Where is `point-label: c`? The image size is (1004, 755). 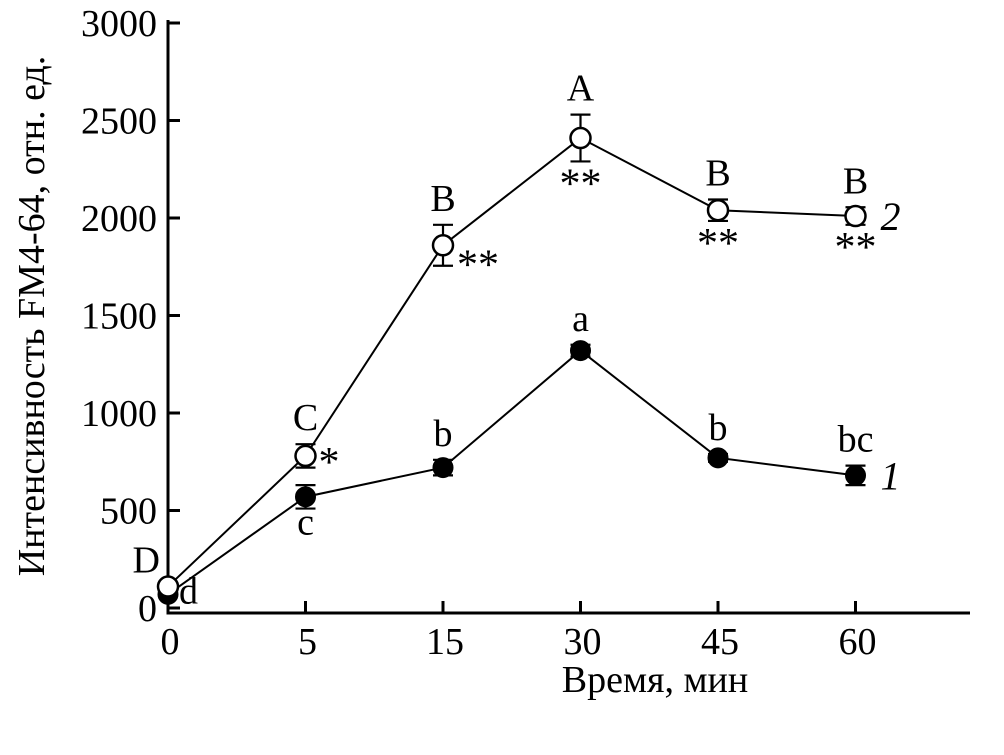
point-label: c is located at coordinates (305, 523).